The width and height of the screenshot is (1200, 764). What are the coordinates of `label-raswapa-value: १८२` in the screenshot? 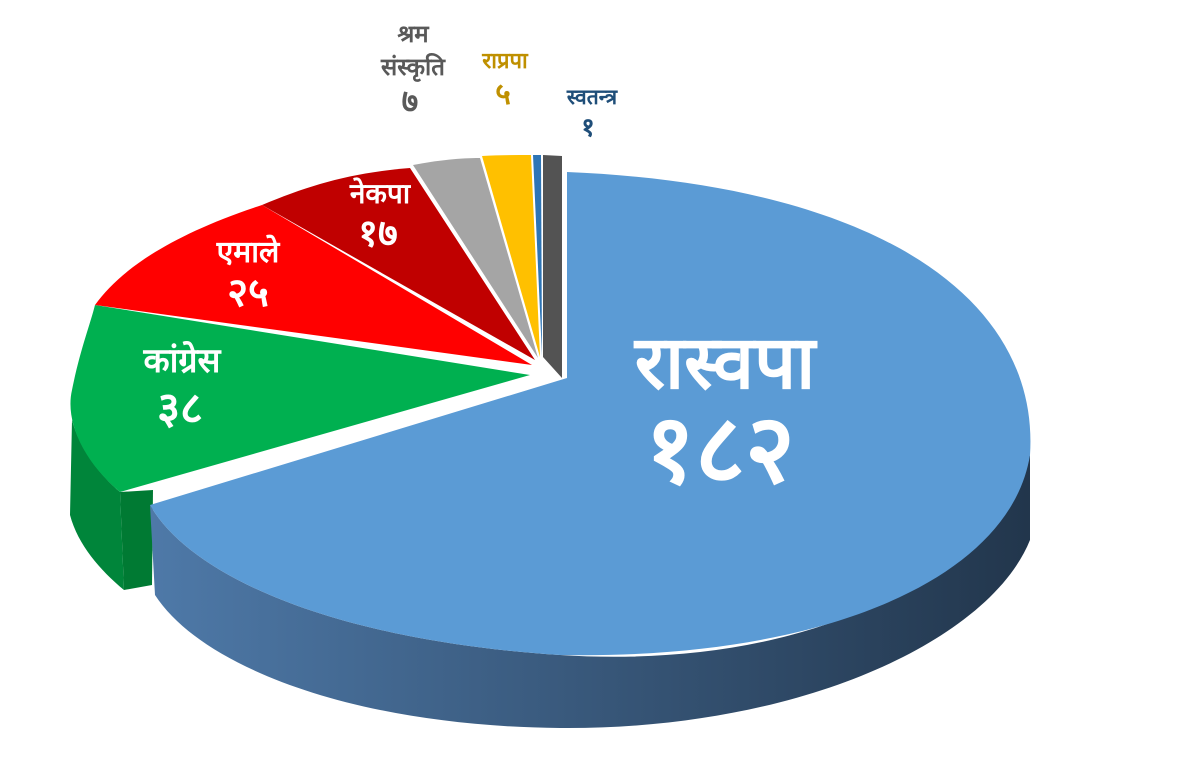 It's located at (720, 449).